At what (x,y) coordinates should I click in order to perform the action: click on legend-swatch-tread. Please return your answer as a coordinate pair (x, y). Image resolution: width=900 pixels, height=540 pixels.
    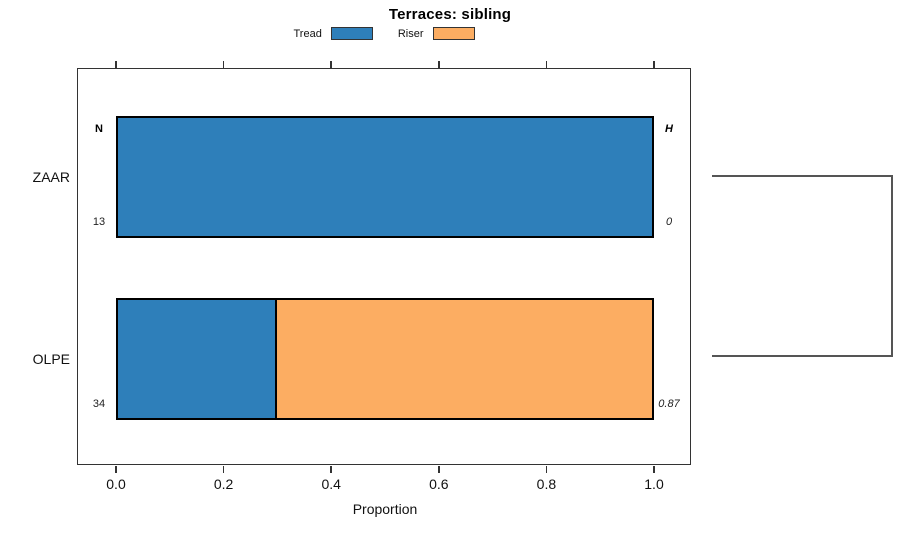
    Looking at the image, I should click on (351, 33).